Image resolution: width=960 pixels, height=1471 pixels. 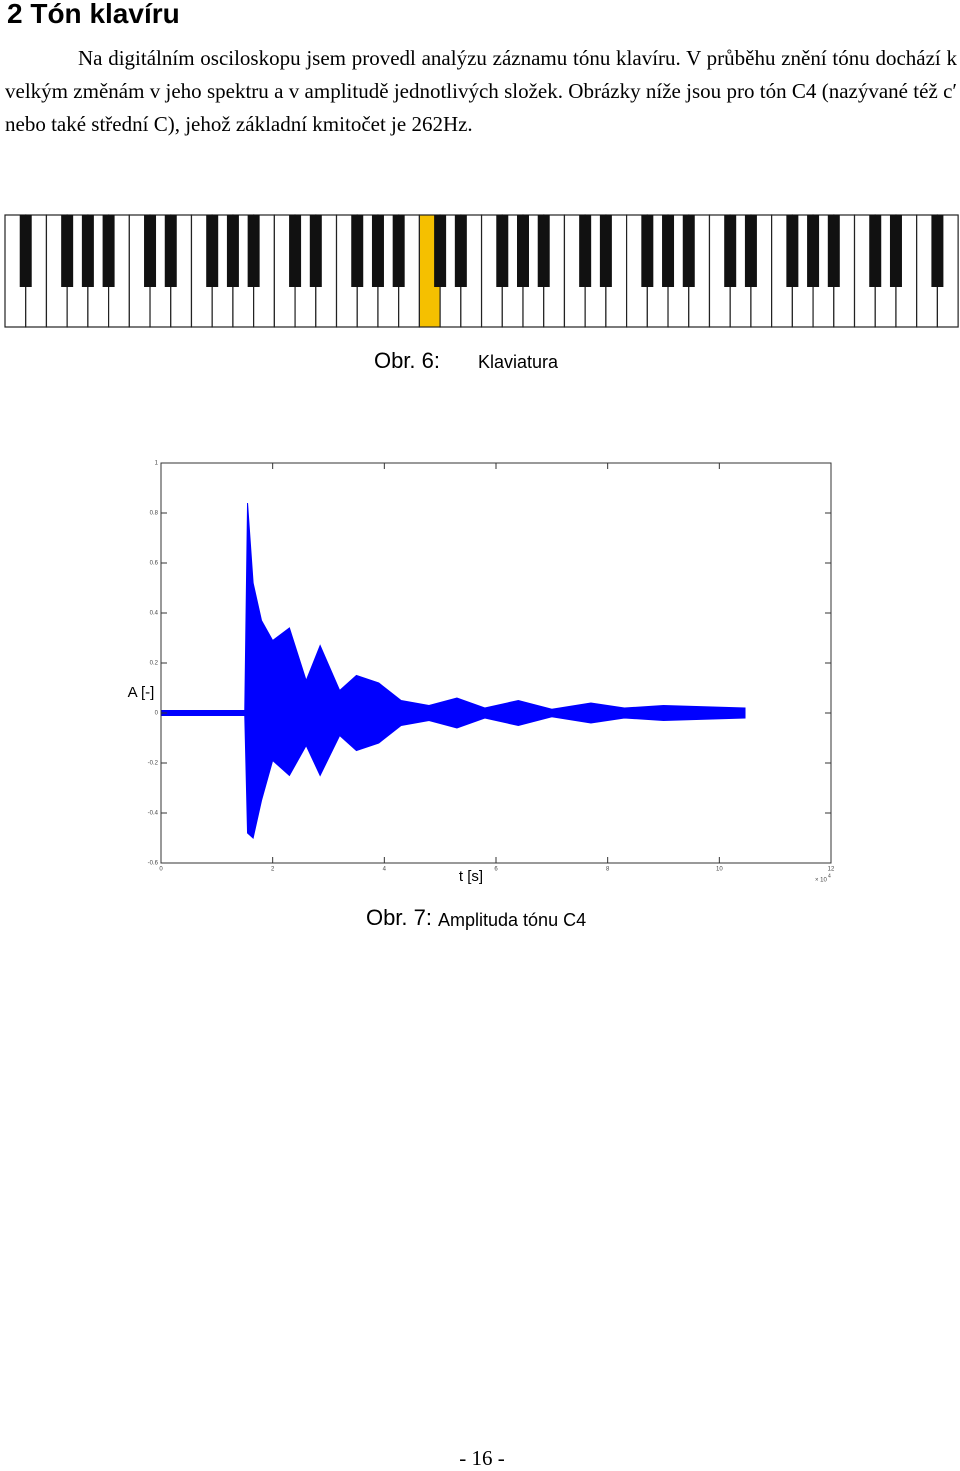 What do you see at coordinates (154, 514) in the screenshot?
I see `y-tick-label: 0.8` at bounding box center [154, 514].